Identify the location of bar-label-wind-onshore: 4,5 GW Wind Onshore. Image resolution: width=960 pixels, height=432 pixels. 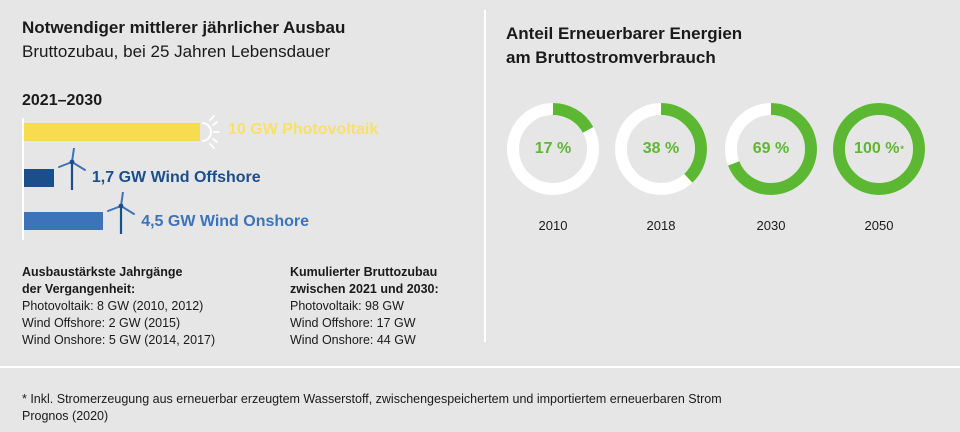
(225, 221).